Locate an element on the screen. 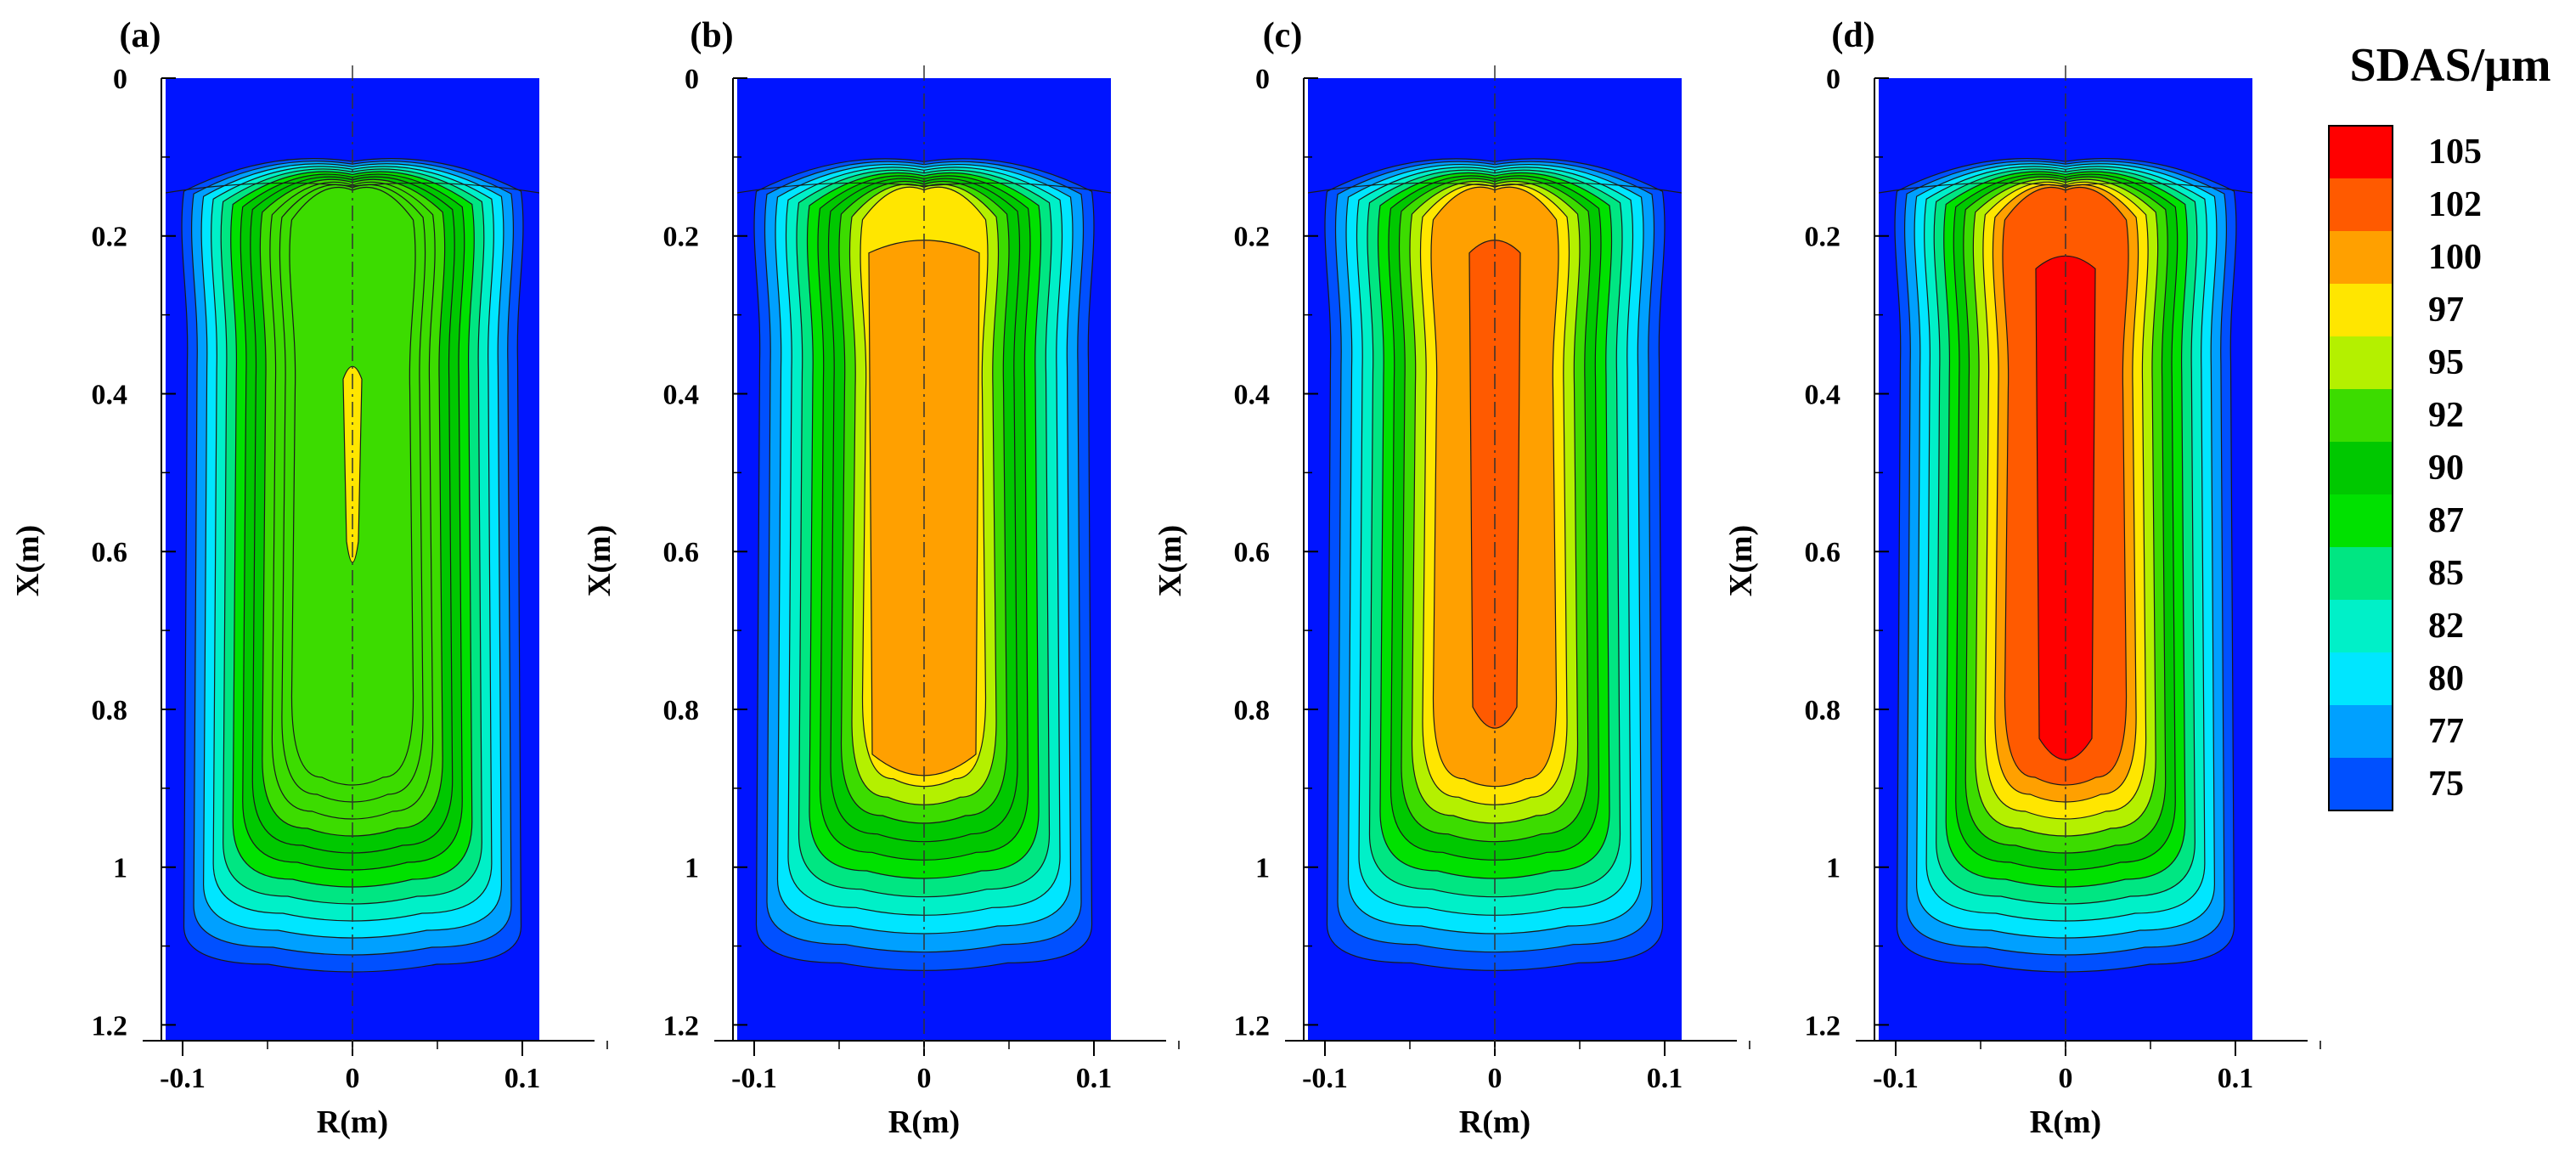 The image size is (2576, 1152). panel-label: (a) is located at coordinates (140, 35).